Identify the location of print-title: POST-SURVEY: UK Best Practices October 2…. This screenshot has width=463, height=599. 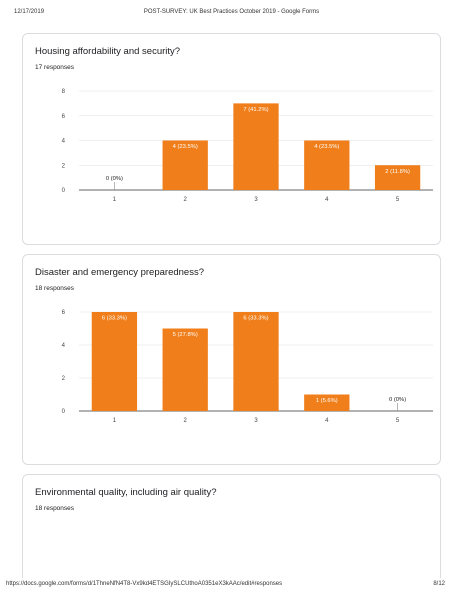
(231, 12).